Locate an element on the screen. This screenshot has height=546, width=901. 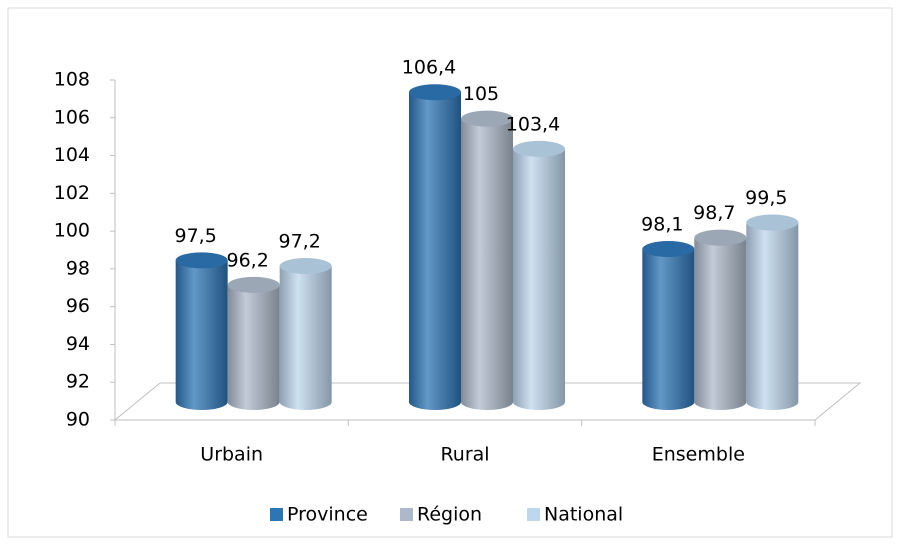
legend-label: National is located at coordinates (583, 515).